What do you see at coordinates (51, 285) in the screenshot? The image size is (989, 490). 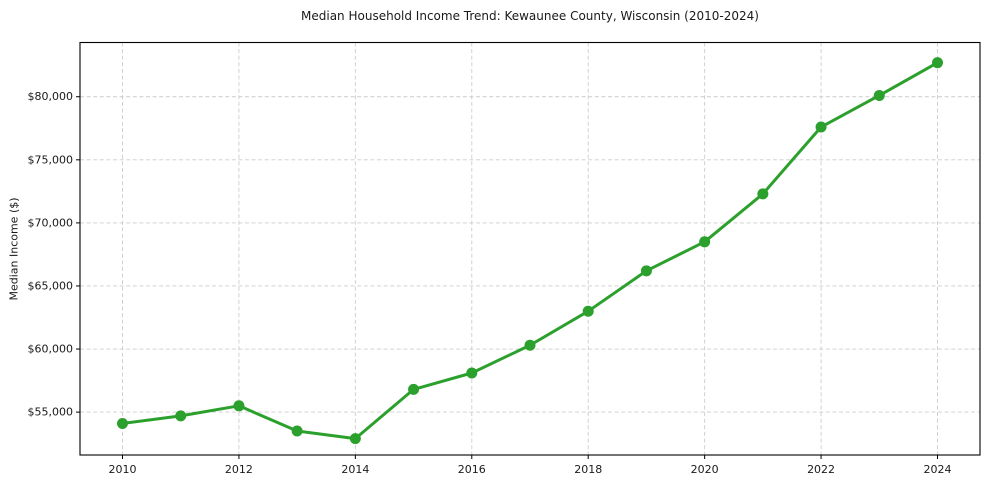 I see `y-tick-label: $65,000` at bounding box center [51, 285].